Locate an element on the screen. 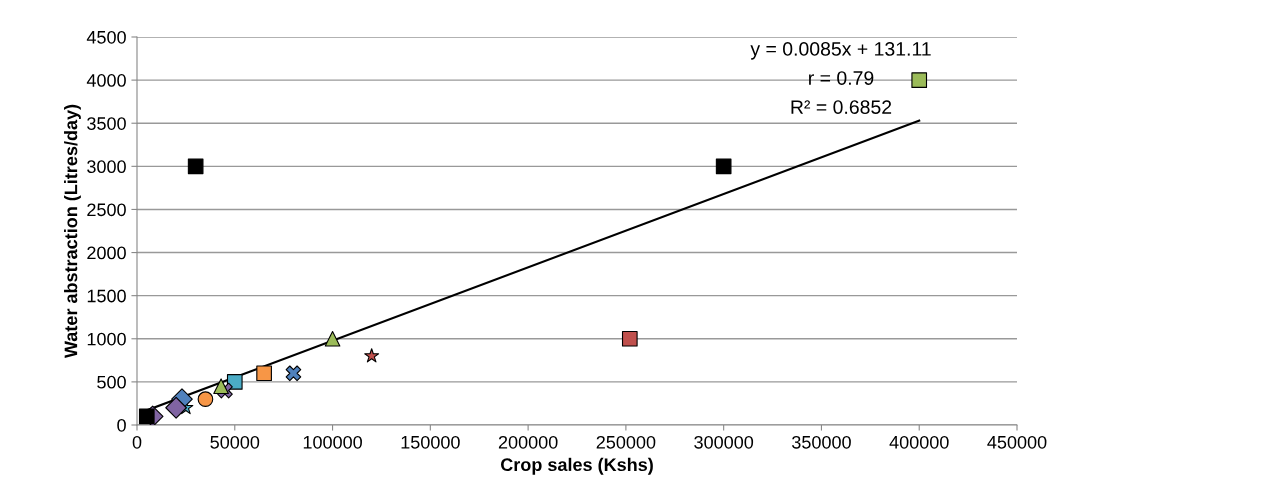 The width and height of the screenshot is (1264, 504). x-tick-label: 300000 is located at coordinates (724, 442).